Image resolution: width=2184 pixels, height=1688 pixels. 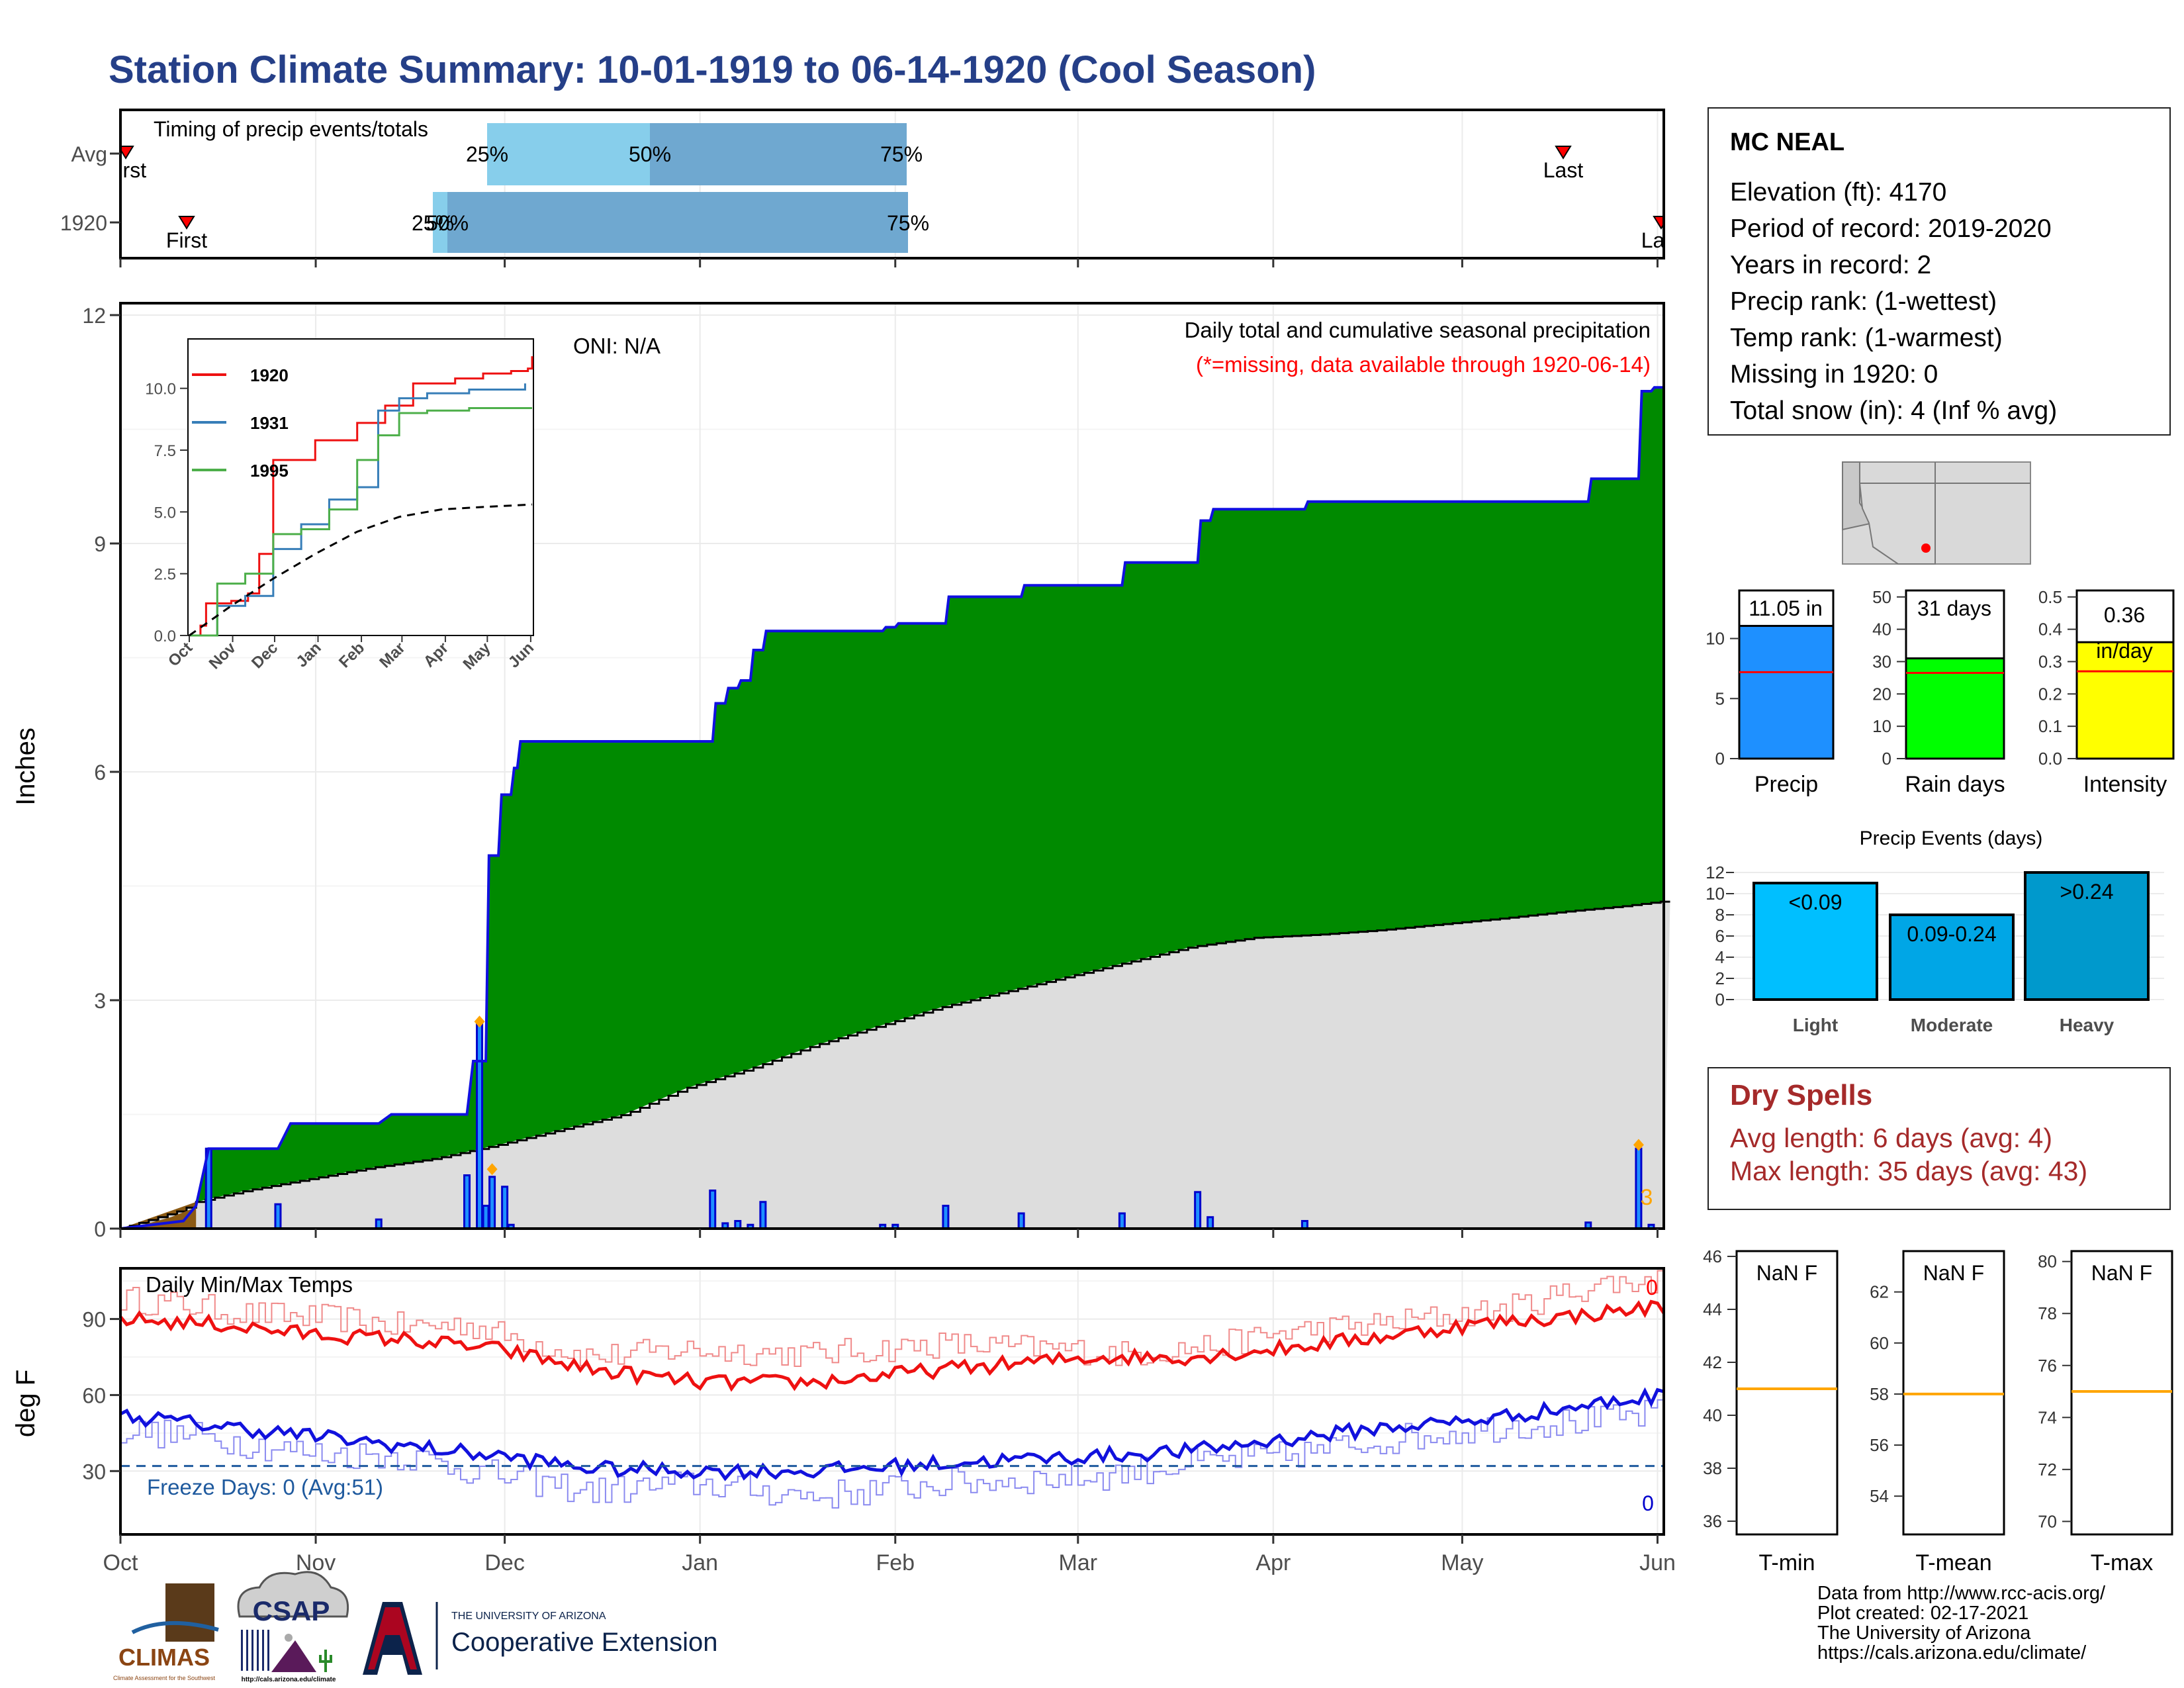 I want to click on station-snow: Total snow (in): 4 (Inf % avg), so click(x=1894, y=411).